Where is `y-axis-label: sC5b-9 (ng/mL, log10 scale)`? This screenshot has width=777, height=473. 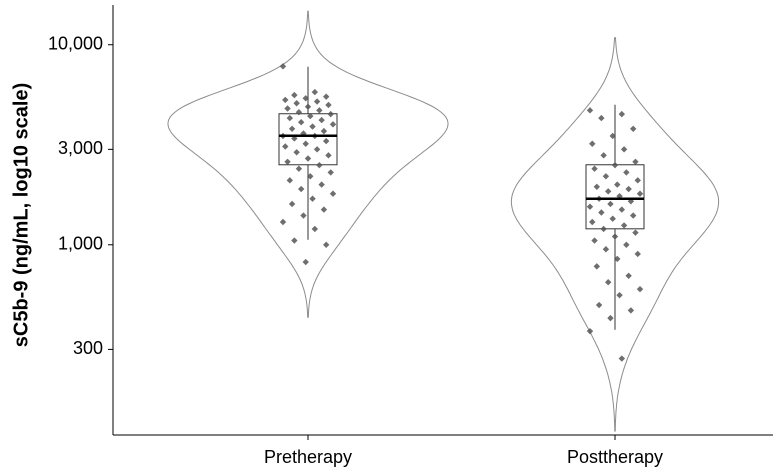
y-axis-label: sC5b-9 (ng/mL, log10 scale) is located at coordinates (21, 215).